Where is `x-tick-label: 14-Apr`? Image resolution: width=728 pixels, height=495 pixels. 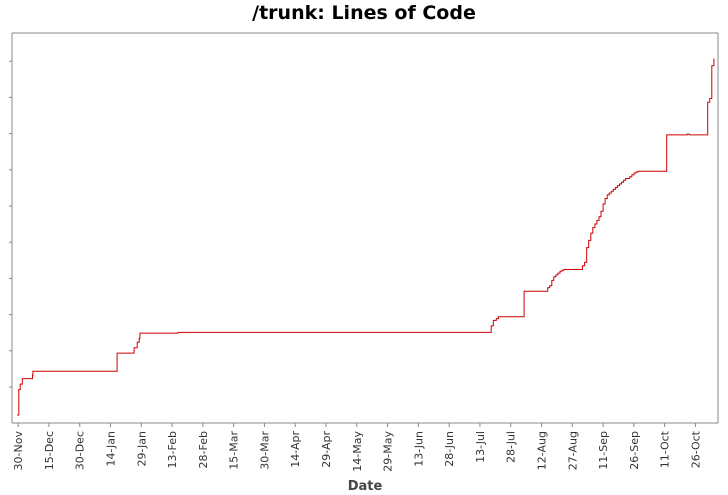
x-tick-label: 14-Apr is located at coordinates (295, 449).